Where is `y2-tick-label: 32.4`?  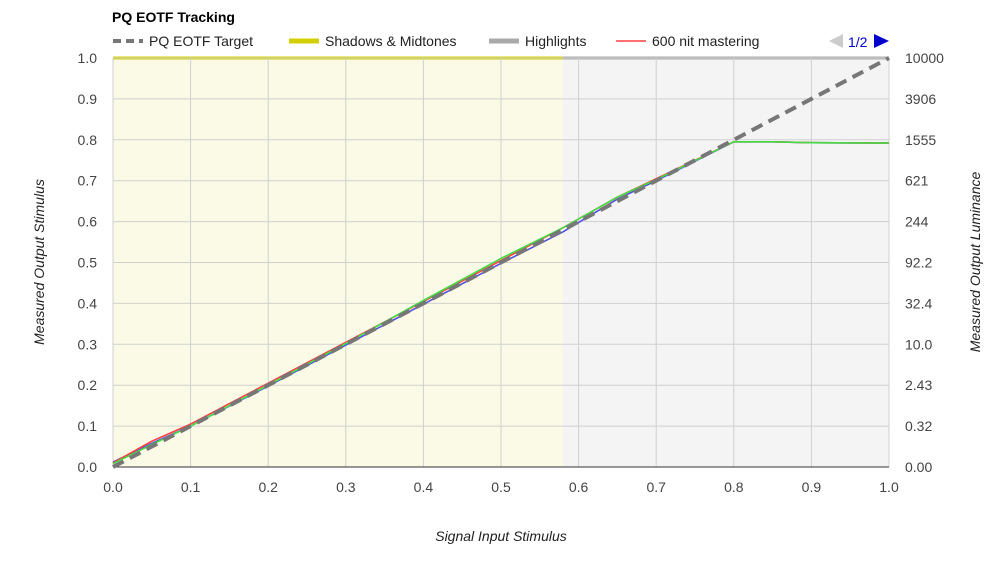 y2-tick-label: 32.4 is located at coordinates (918, 303).